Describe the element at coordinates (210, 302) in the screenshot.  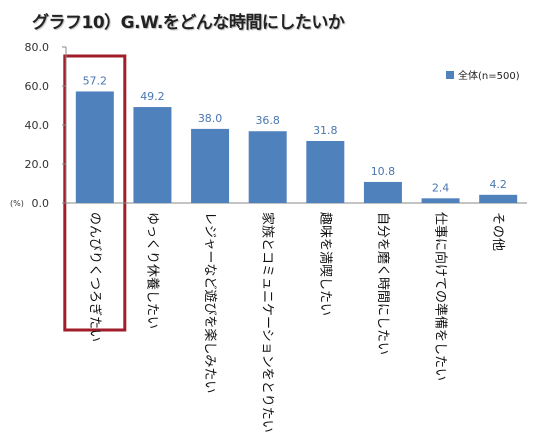
I see `category-label: レジャーなど遊びを楽しみたい` at that location.